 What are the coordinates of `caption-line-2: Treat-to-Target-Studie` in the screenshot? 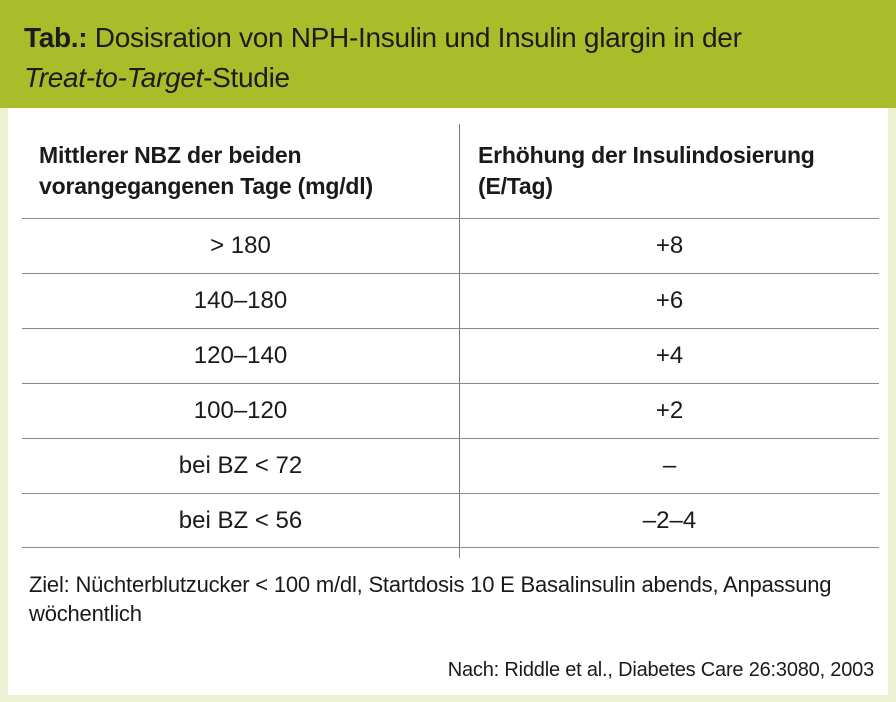 It's located at (448, 78).